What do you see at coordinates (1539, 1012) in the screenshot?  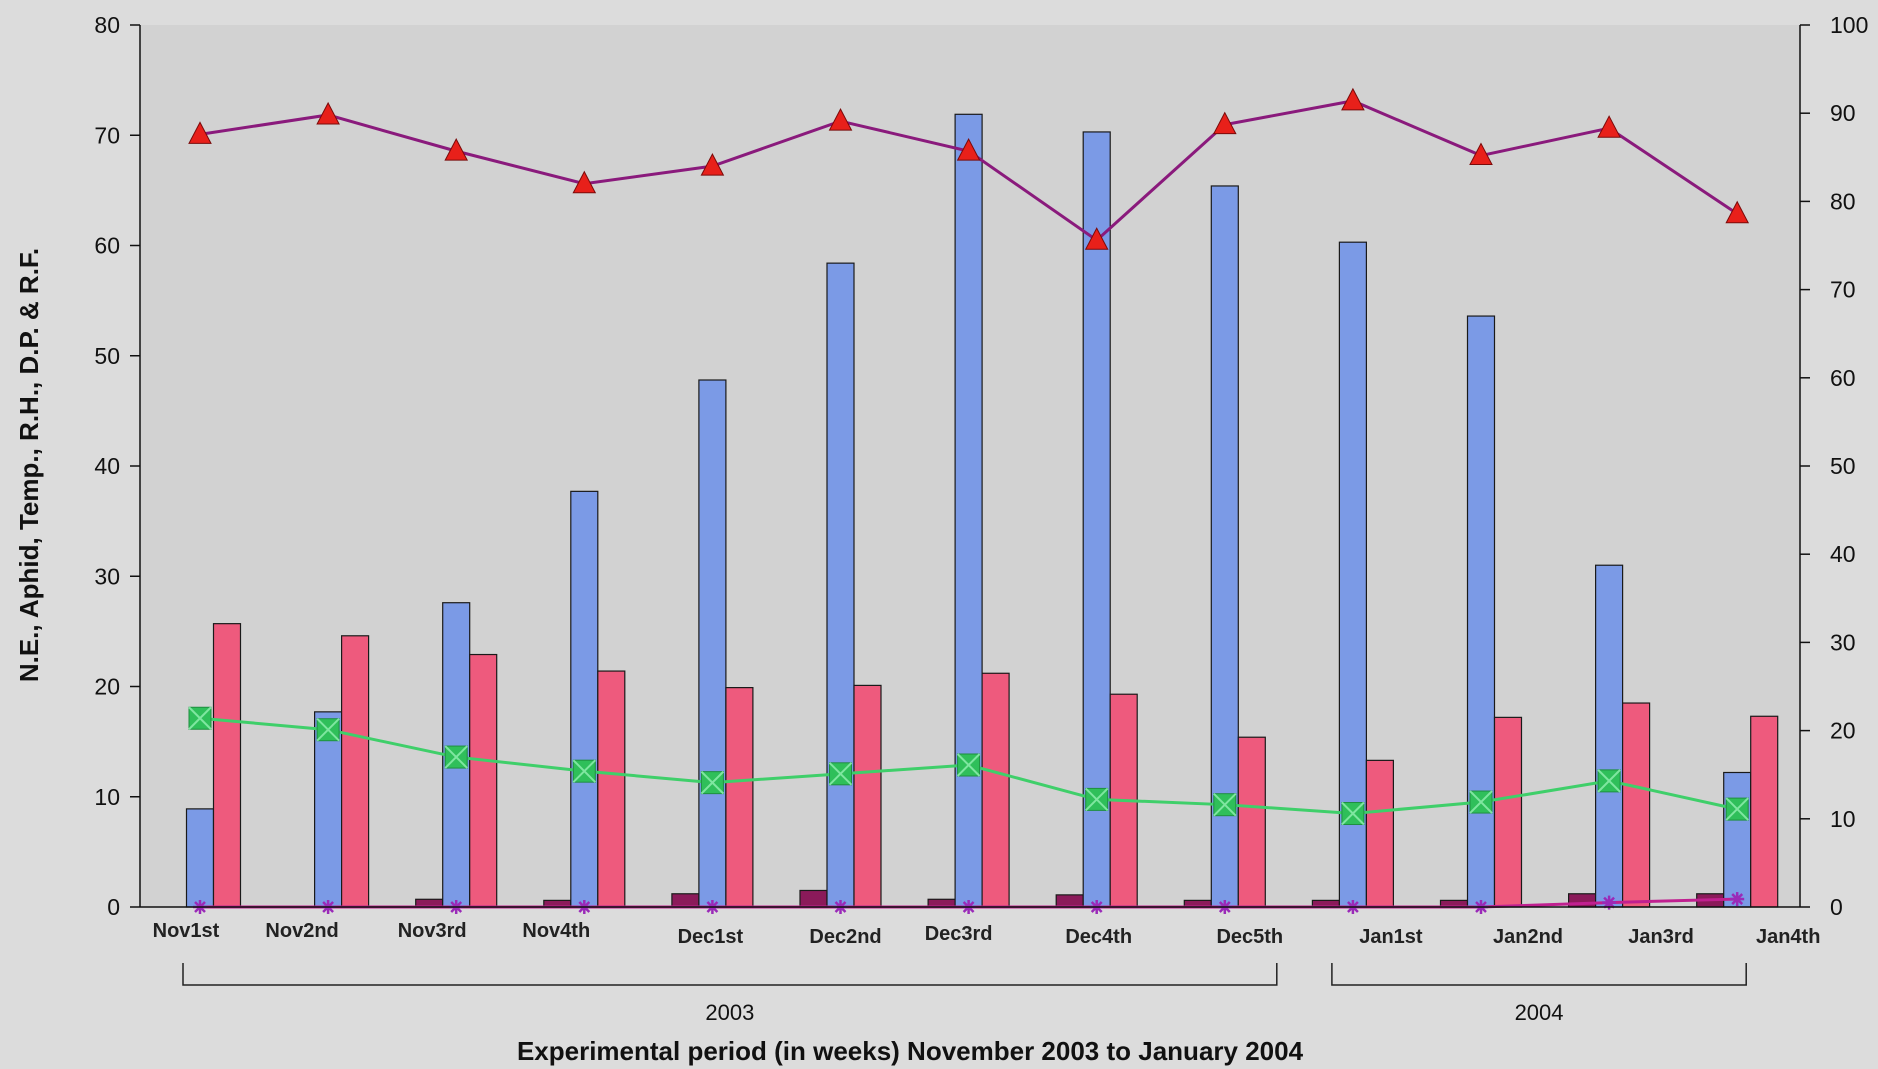 I see `year-label-1: 2004` at bounding box center [1539, 1012].